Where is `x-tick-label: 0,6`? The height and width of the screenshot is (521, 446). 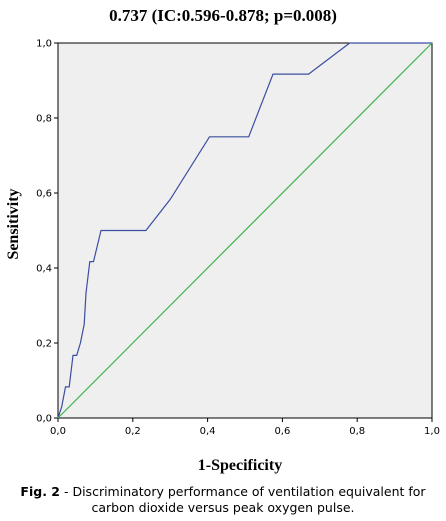
x-tick-label: 0,6 is located at coordinates (282, 431).